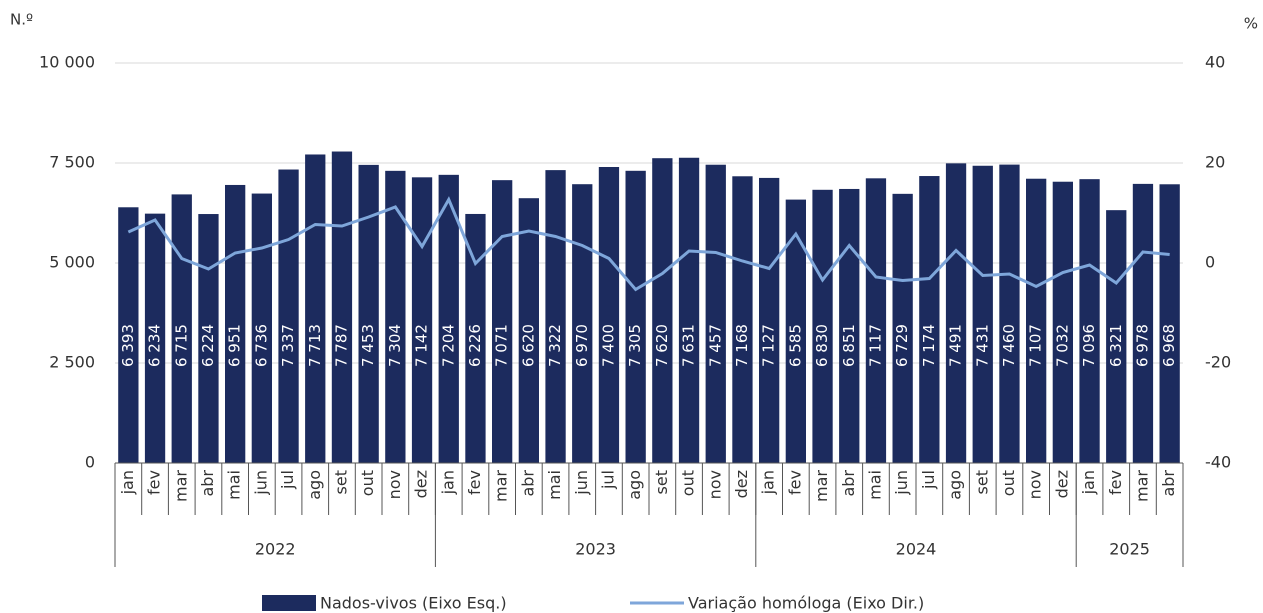 The image size is (1263, 613). What do you see at coordinates (1210, 262) in the screenshot?
I see `y2-tick-label: 0` at bounding box center [1210, 262].